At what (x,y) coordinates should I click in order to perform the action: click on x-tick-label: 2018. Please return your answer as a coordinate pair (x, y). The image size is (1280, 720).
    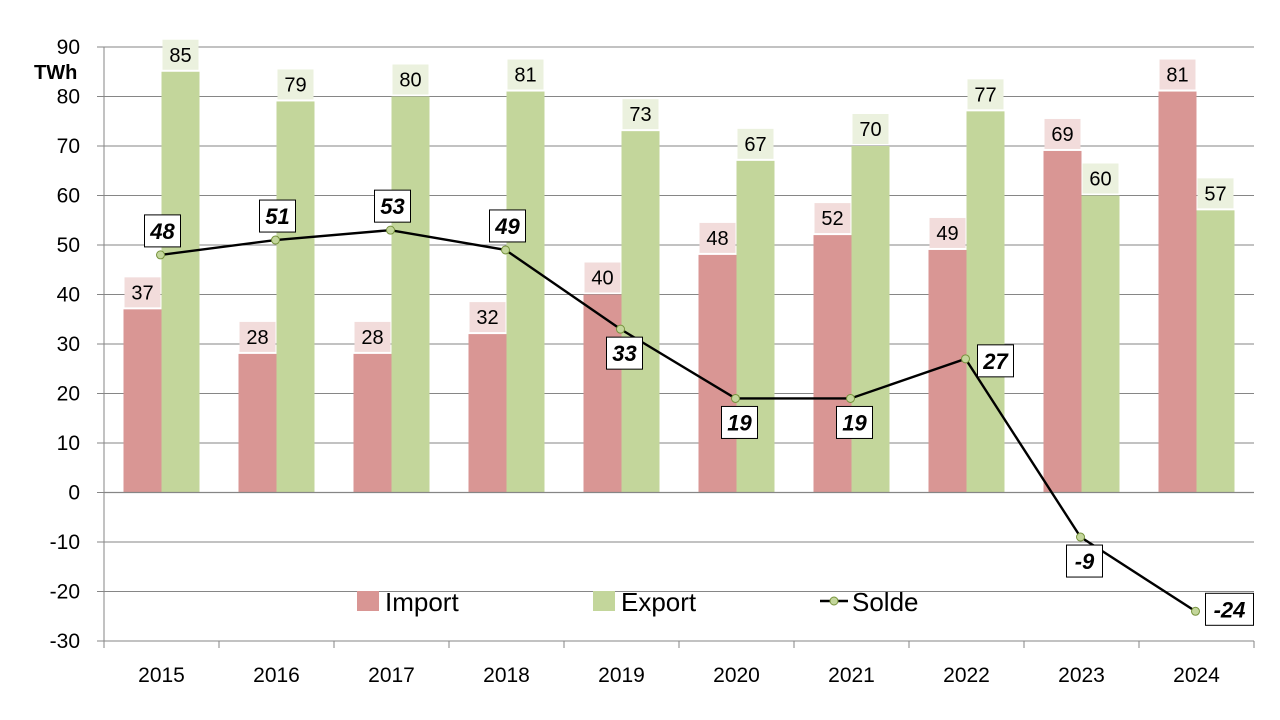
    Looking at the image, I should click on (506, 675).